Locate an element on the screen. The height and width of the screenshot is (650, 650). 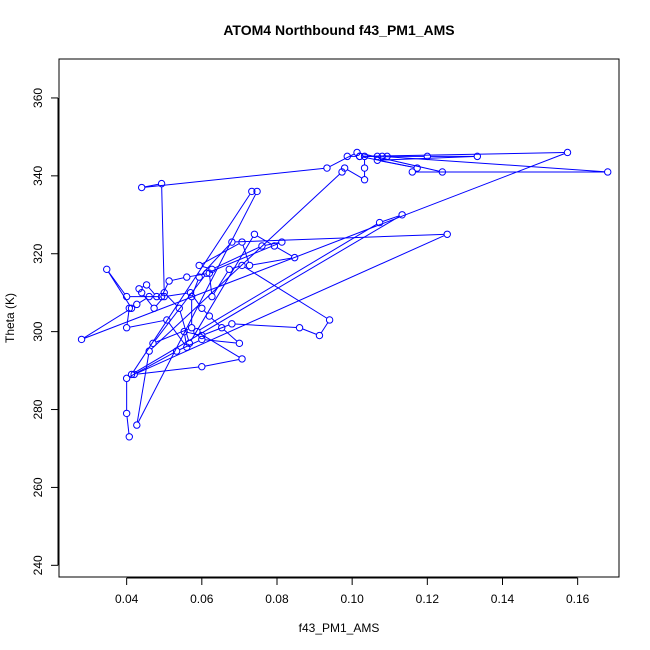
y-tick-label: 240 is located at coordinates (38, 565).